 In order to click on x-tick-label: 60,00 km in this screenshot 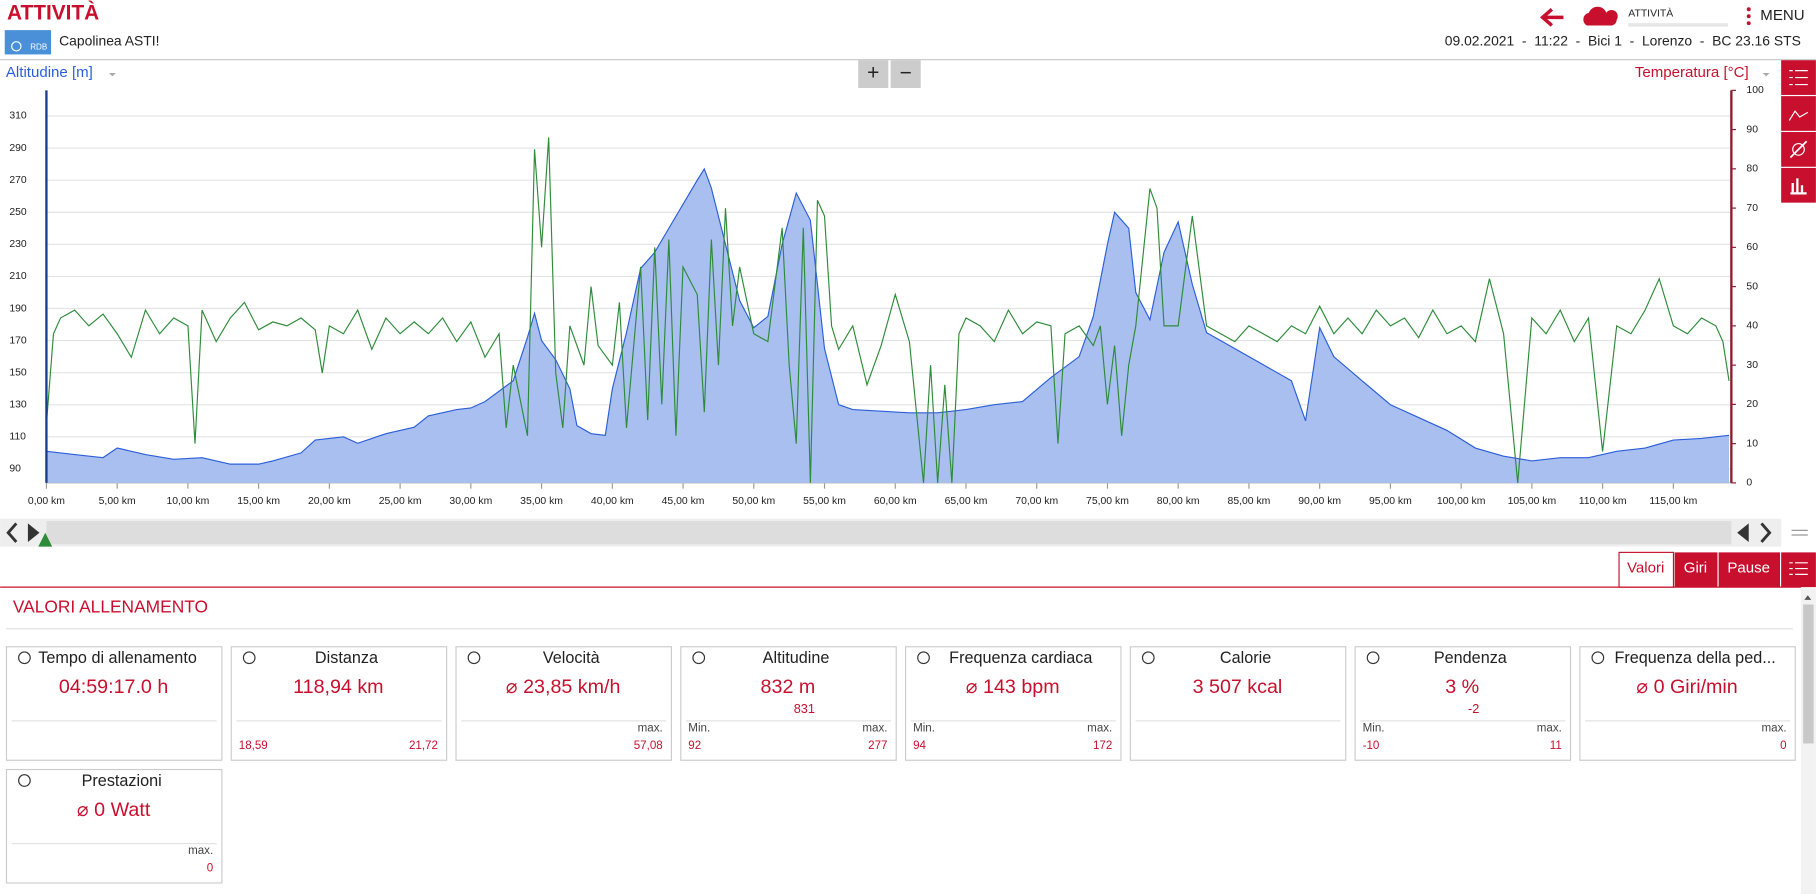, I will do `click(895, 501)`.